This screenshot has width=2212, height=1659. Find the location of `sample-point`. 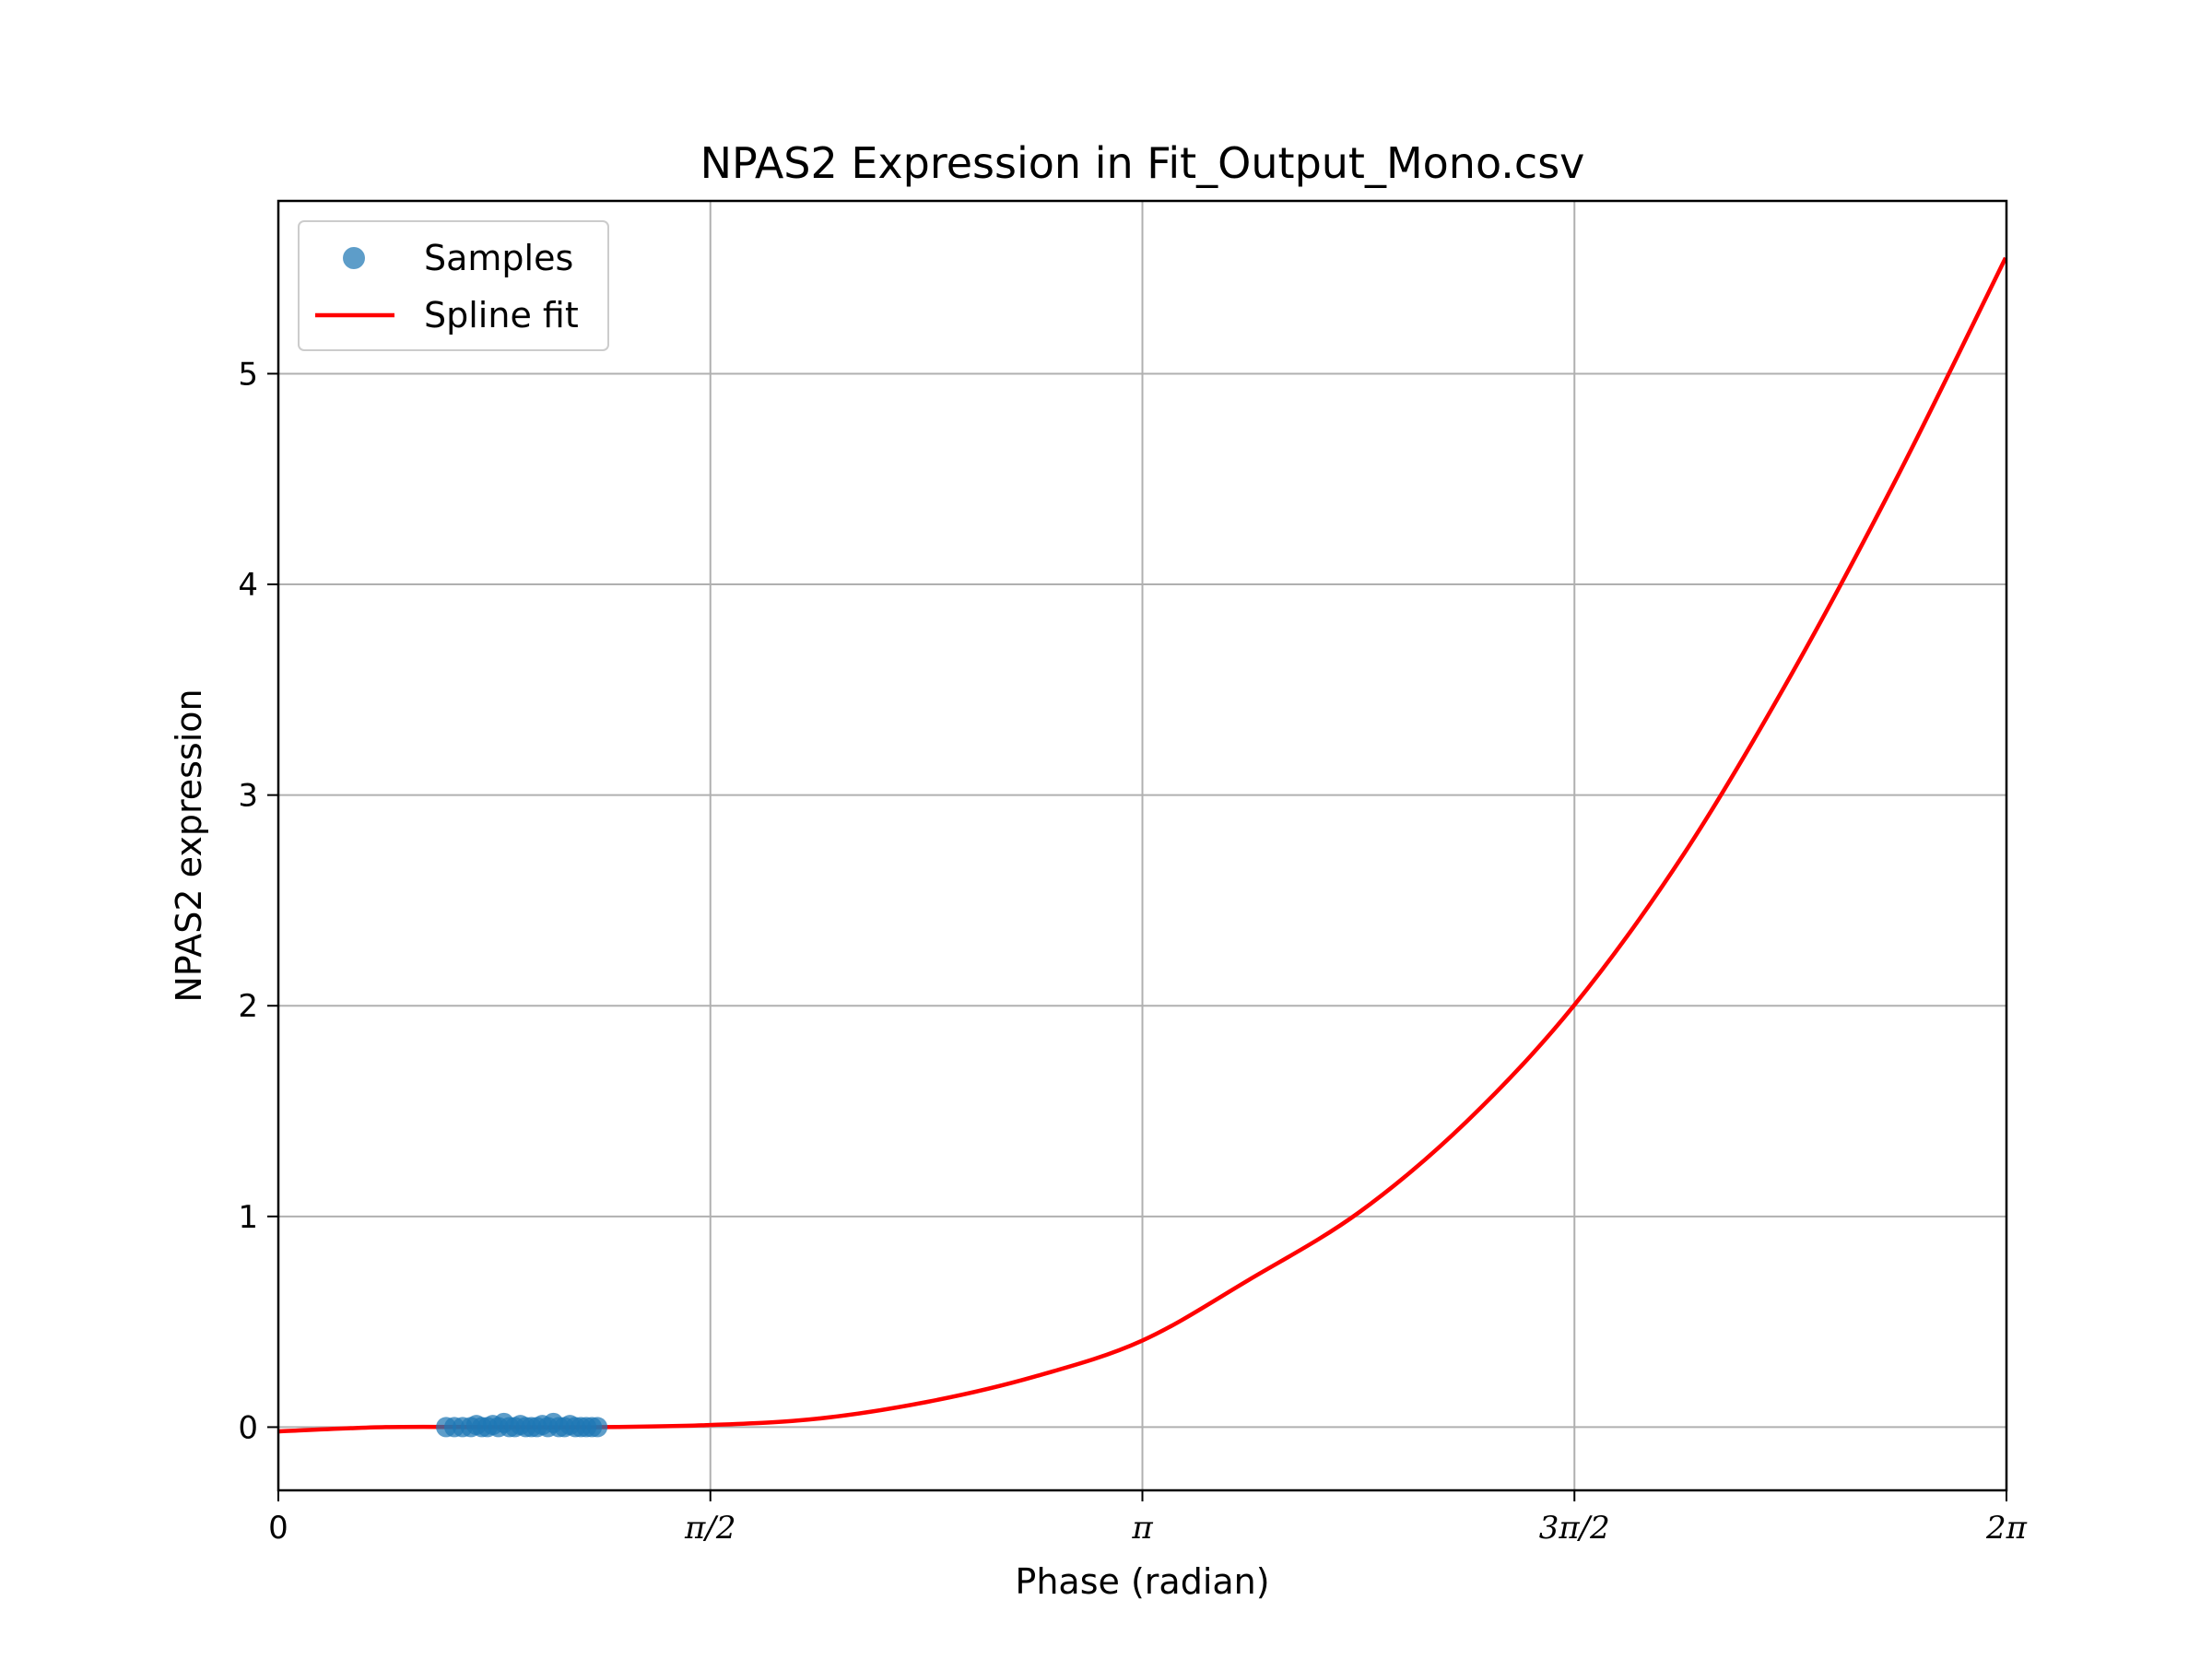

sample-point is located at coordinates (597, 1427).